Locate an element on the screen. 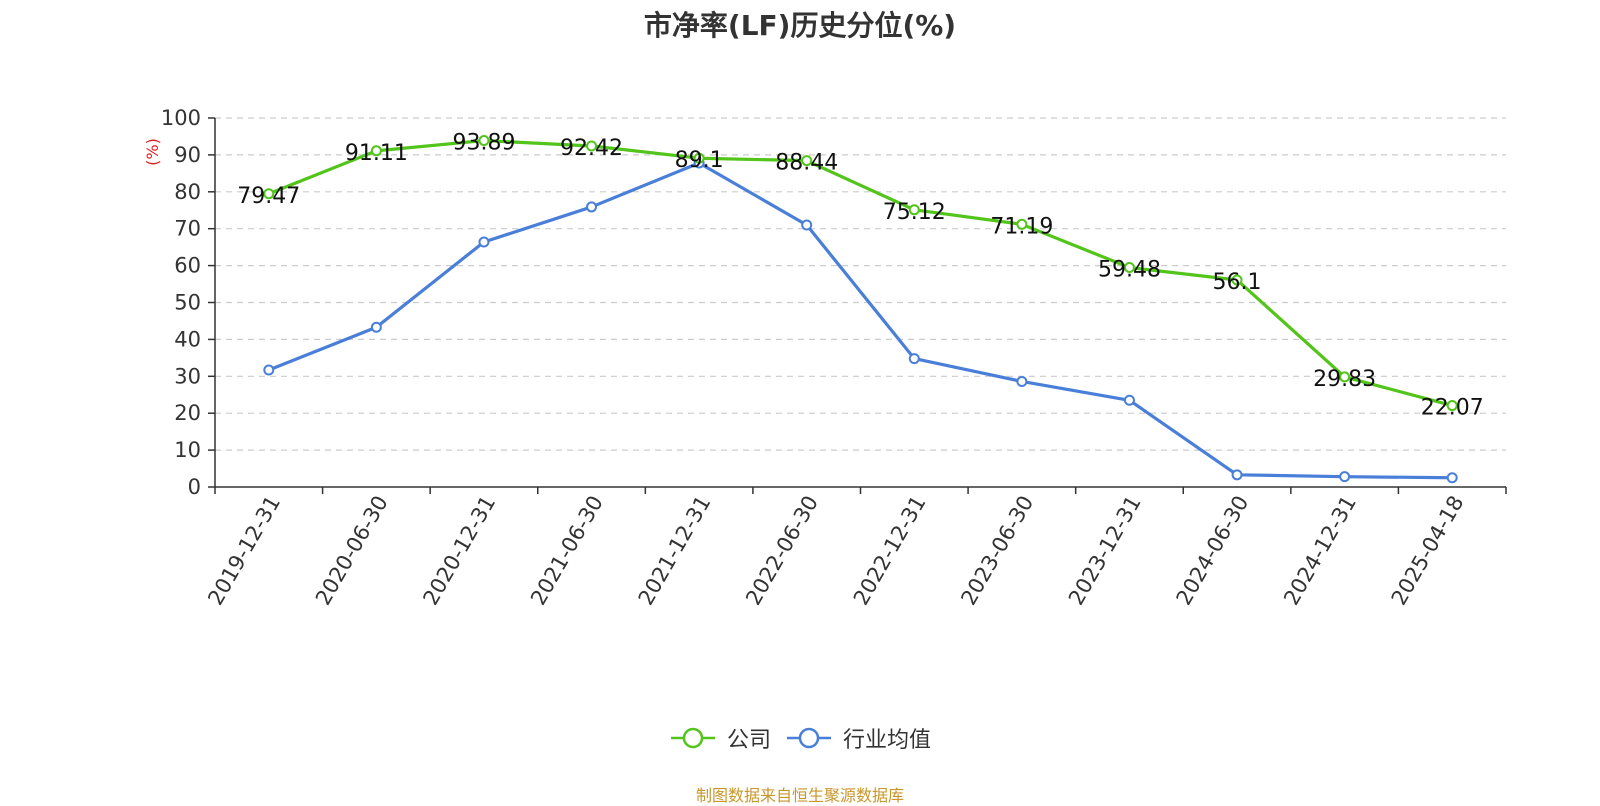 The height and width of the screenshot is (806, 1600). legend-item-company: 公司 is located at coordinates (720, 738).